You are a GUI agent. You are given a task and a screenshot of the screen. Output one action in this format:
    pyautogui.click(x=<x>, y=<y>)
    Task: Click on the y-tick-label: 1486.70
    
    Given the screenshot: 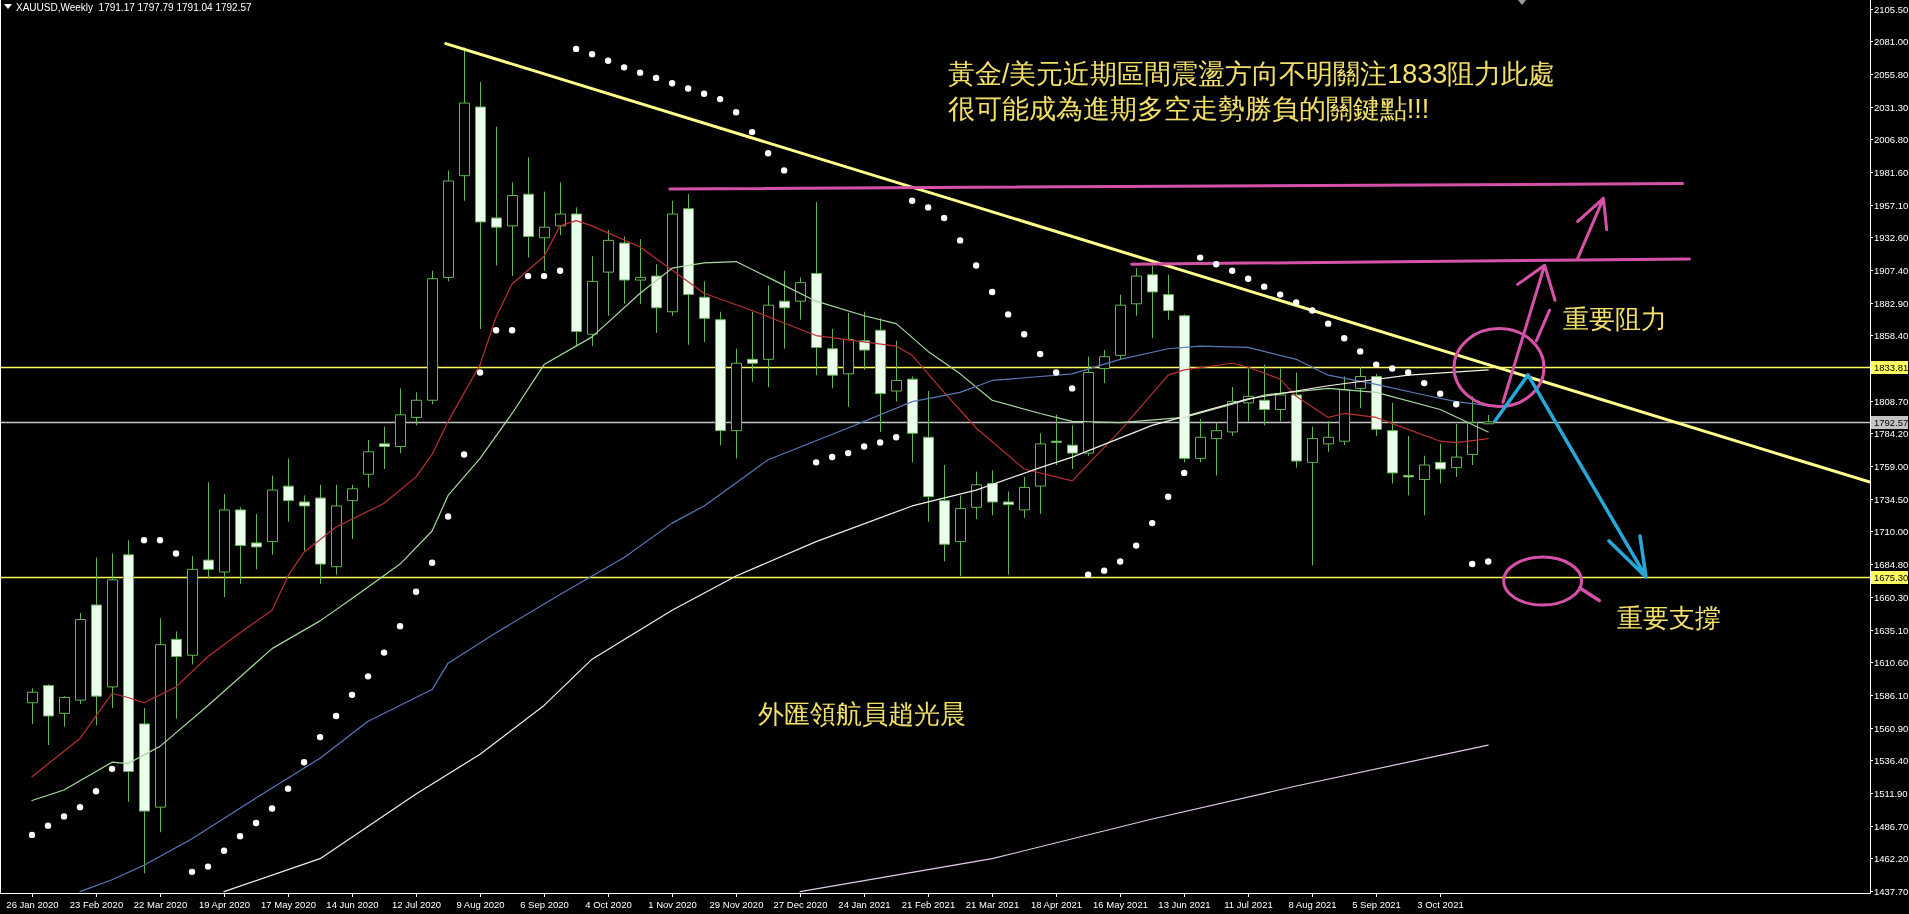 What is the action you would take?
    pyautogui.click(x=1891, y=826)
    